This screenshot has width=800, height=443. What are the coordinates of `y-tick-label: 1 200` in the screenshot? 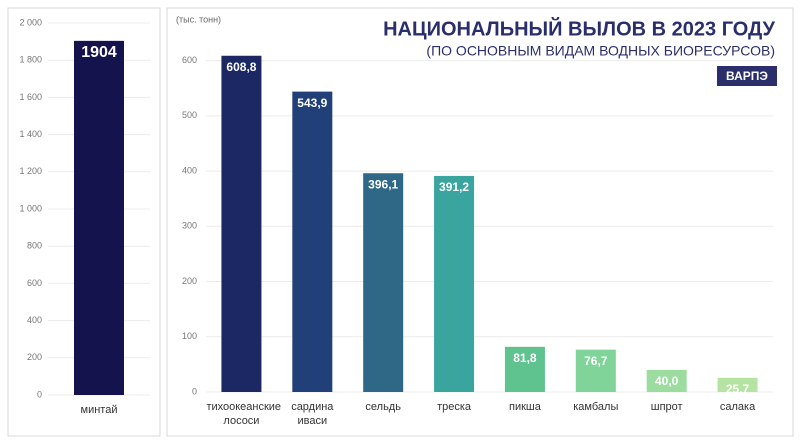 It's located at (30, 171).